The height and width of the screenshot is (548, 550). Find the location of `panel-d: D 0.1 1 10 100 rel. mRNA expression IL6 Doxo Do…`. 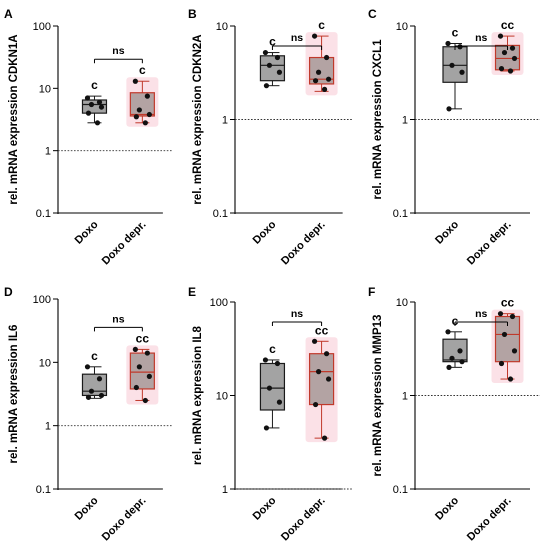

panel-d: D 0.1 1 10 100 rel. mRNA expression IL6 Doxo Do… is located at coordinates (88, 414).